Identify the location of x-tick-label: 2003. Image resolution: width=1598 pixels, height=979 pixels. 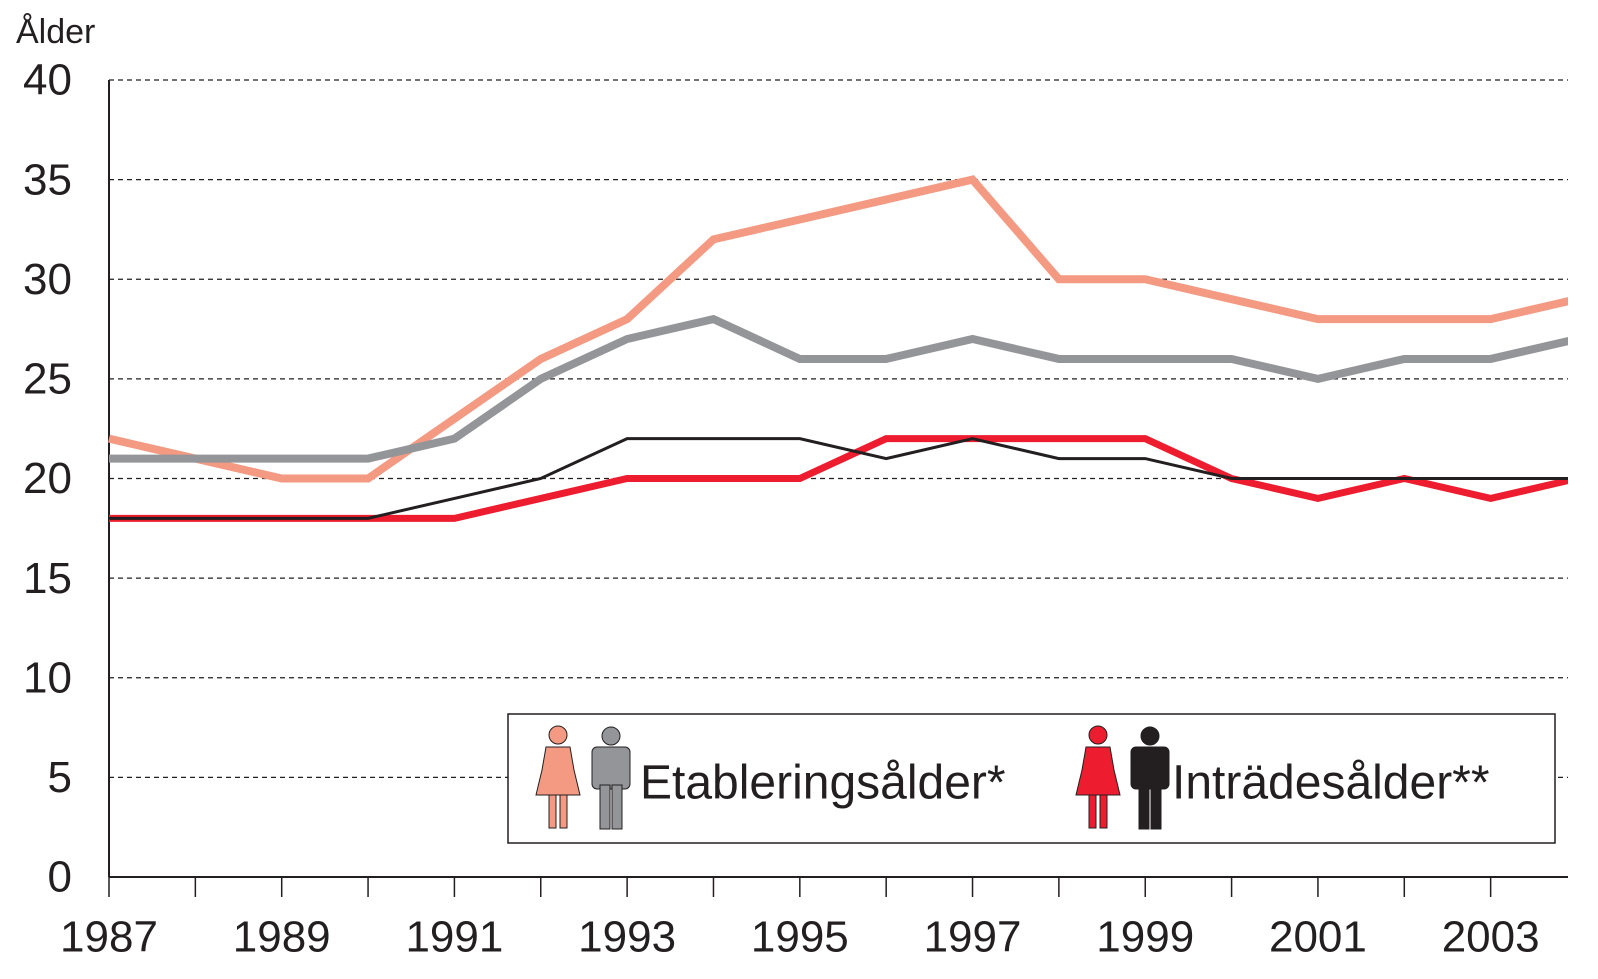
(1491, 937).